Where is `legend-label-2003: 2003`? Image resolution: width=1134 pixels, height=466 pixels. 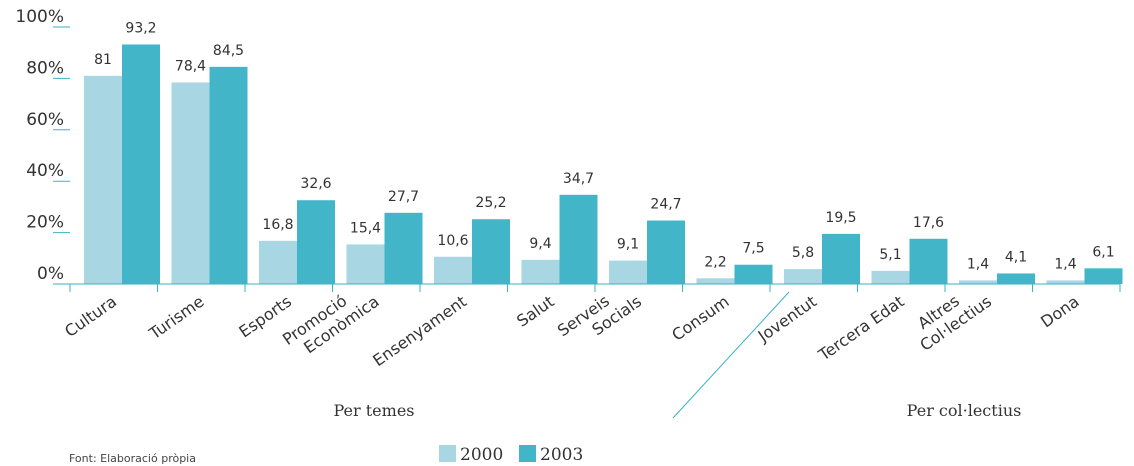 legend-label-2003: 2003 is located at coordinates (561, 455).